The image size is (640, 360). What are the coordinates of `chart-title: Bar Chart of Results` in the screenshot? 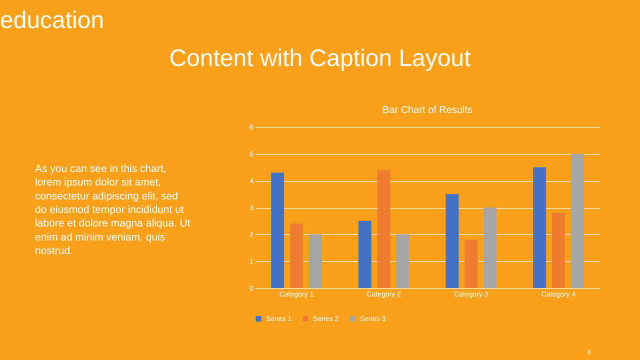 It's located at (427, 110).